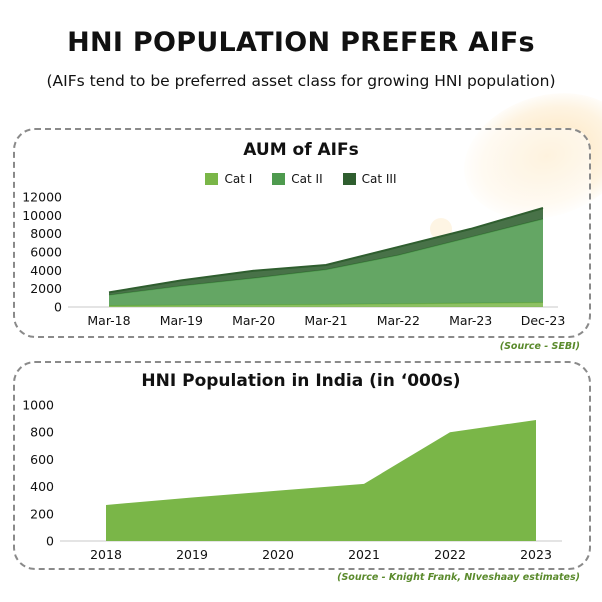 The width and height of the screenshot is (602, 602). What do you see at coordinates (307, 179) in the screenshot?
I see `legend-label-cat2: Cat II` at bounding box center [307, 179].